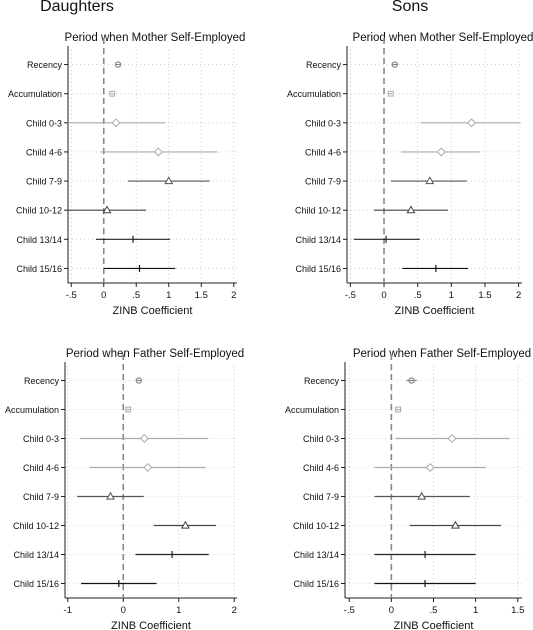 The width and height of the screenshot is (533, 630). I want to click on column-title-sons: Sons, so click(410, 7).